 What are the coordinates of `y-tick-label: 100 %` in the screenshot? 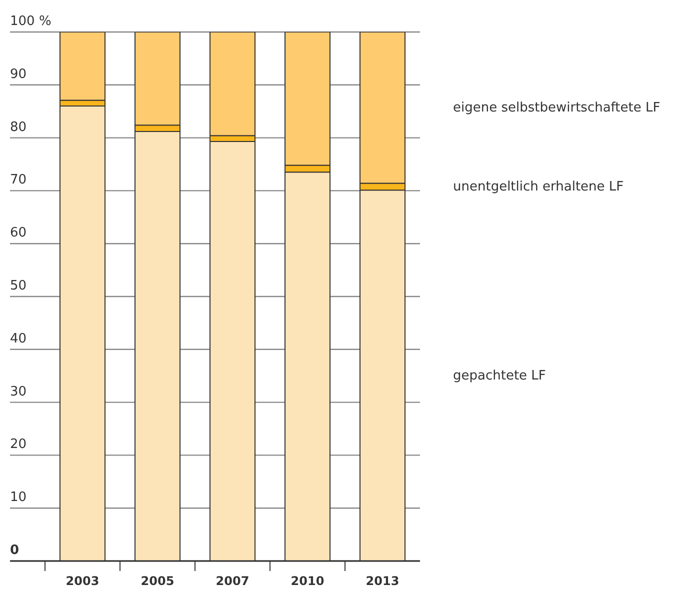 It's located at (31, 21).